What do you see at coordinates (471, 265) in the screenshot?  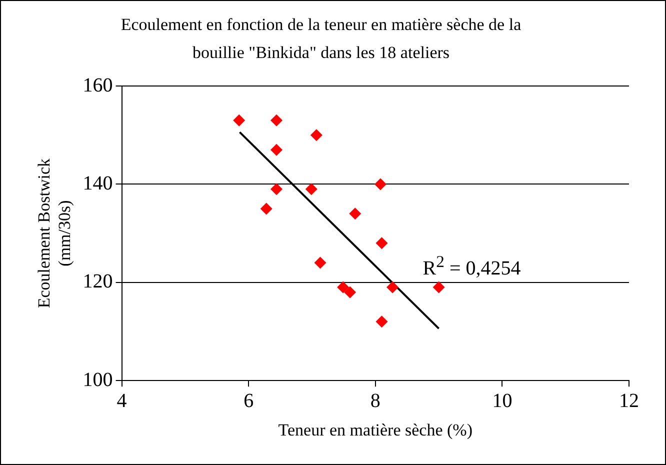 I see `annotation: R$^{2}$ = 0,4254` at bounding box center [471, 265].